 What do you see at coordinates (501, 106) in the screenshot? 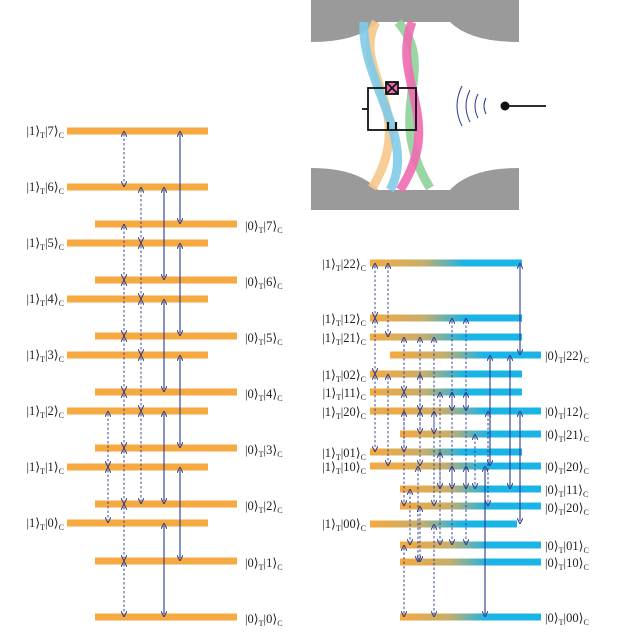
I see `antenna-icon` at bounding box center [501, 106].